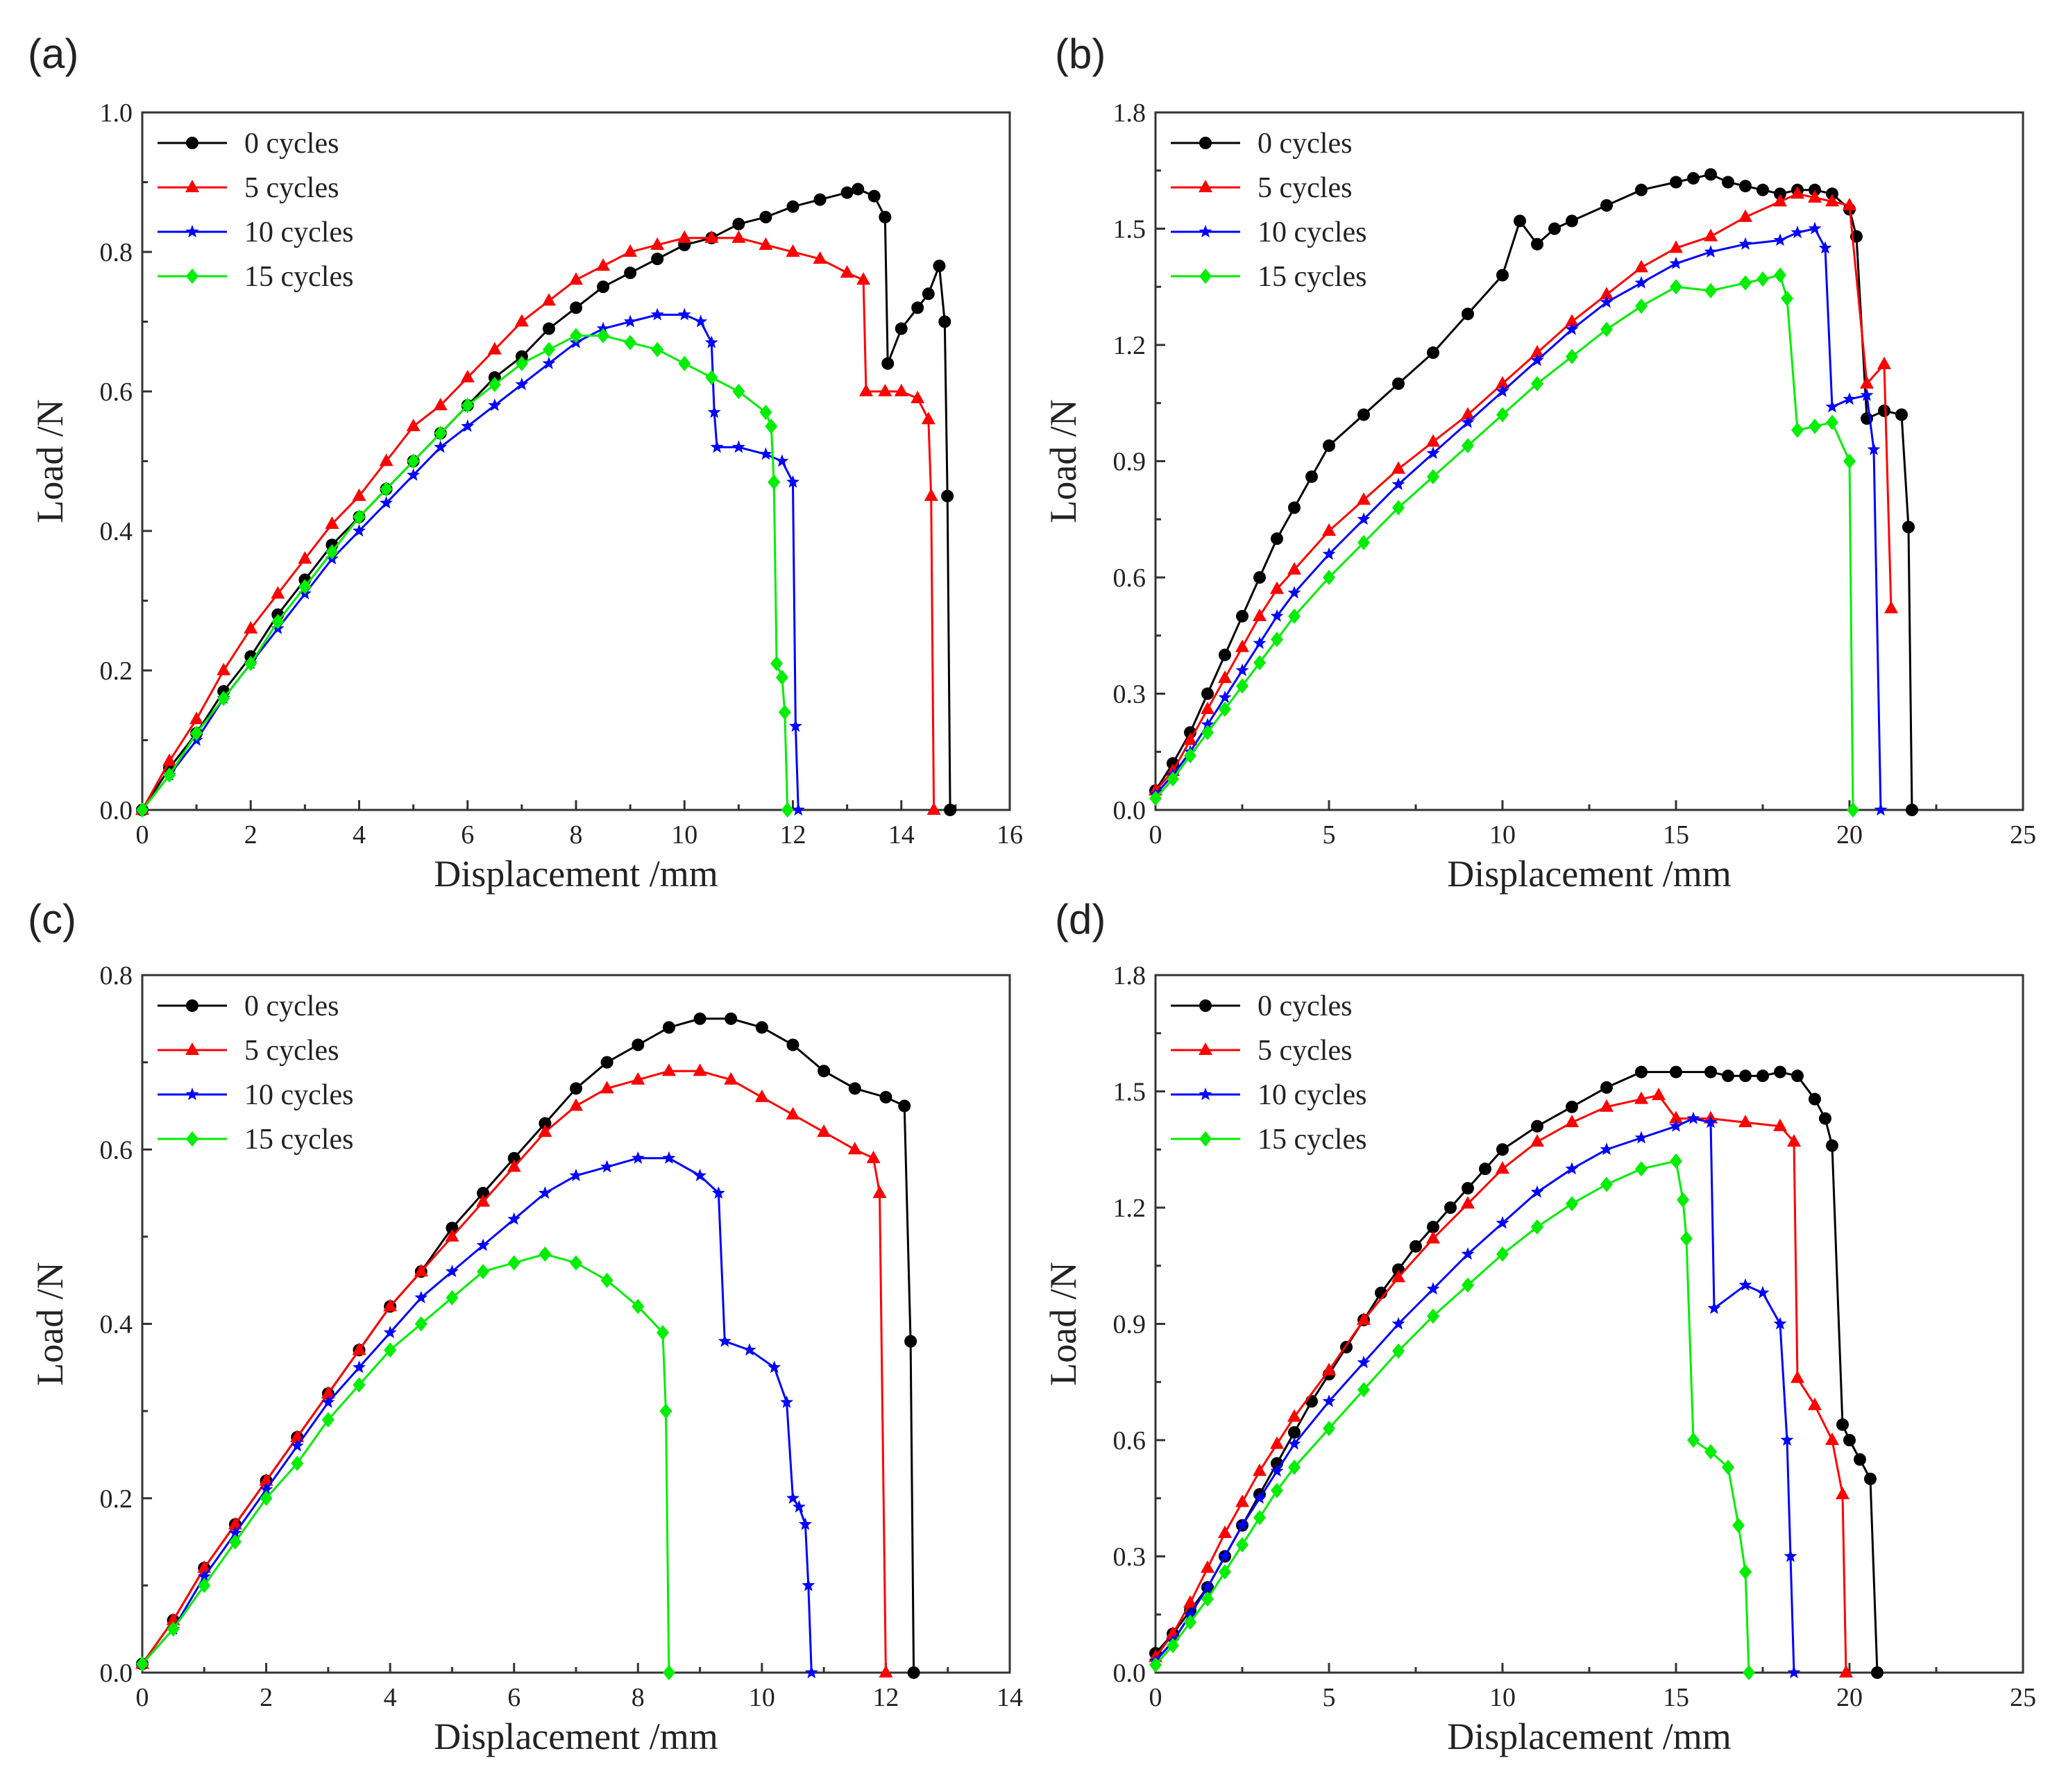 The height and width of the screenshot is (1792, 2057). I want to click on panel-a-legend-label-10-cycles: 10 cycles, so click(298, 232).